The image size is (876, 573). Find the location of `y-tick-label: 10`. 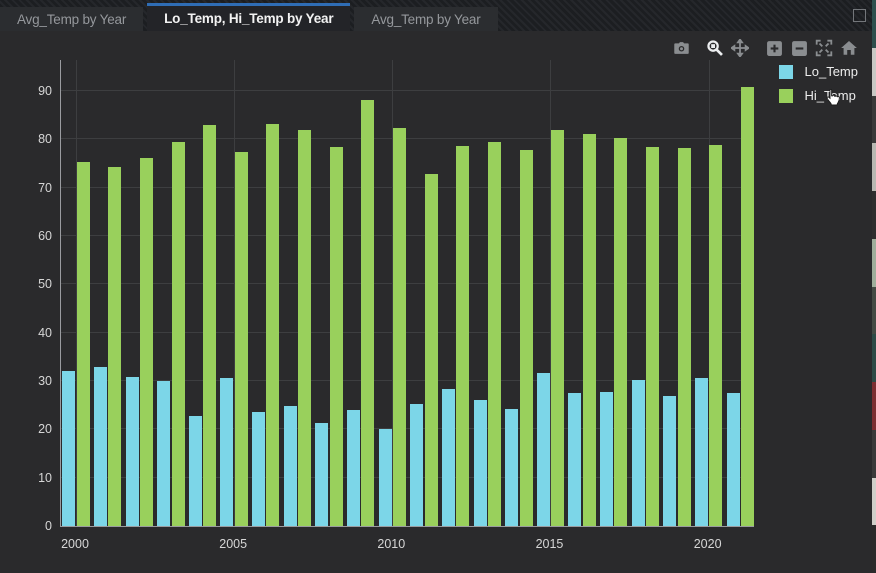

y-tick-label: 10 is located at coordinates (45, 477).